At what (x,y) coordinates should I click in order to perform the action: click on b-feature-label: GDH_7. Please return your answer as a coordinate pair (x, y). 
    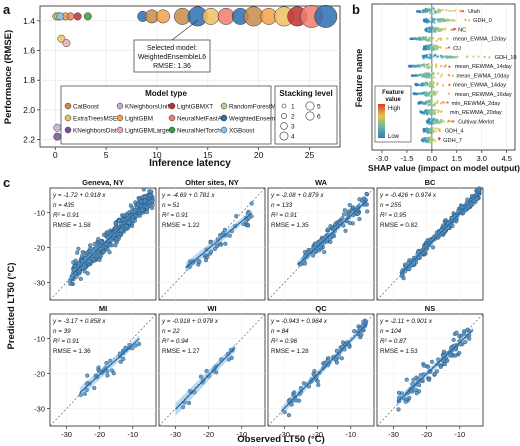
    Looking at the image, I should click on (452, 141).